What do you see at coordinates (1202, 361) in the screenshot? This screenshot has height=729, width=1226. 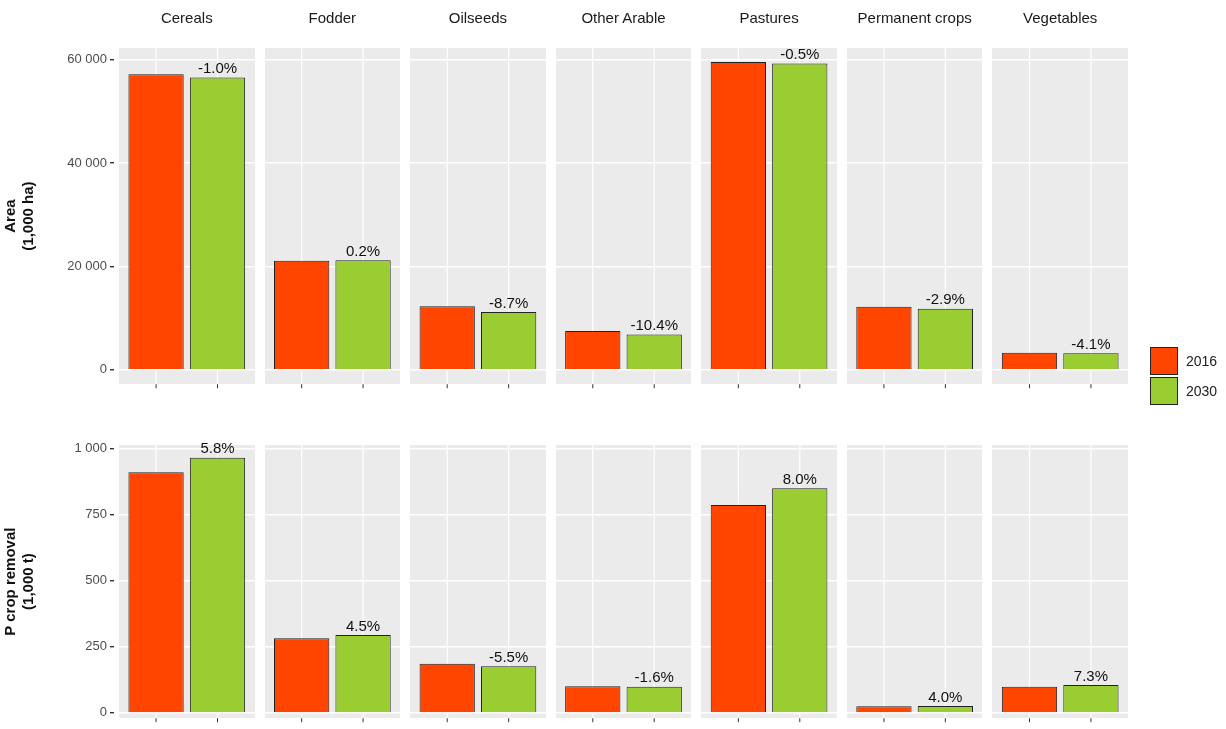 I see `legend-label: 2016` at bounding box center [1202, 361].